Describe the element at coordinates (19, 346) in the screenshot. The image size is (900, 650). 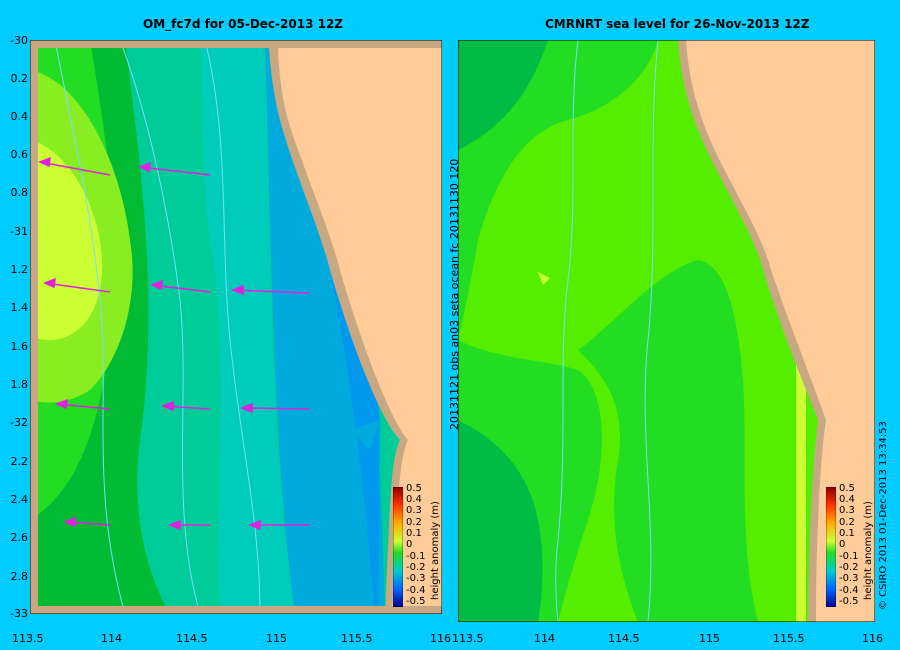
I see `y-tick-label: 1.6` at that location.